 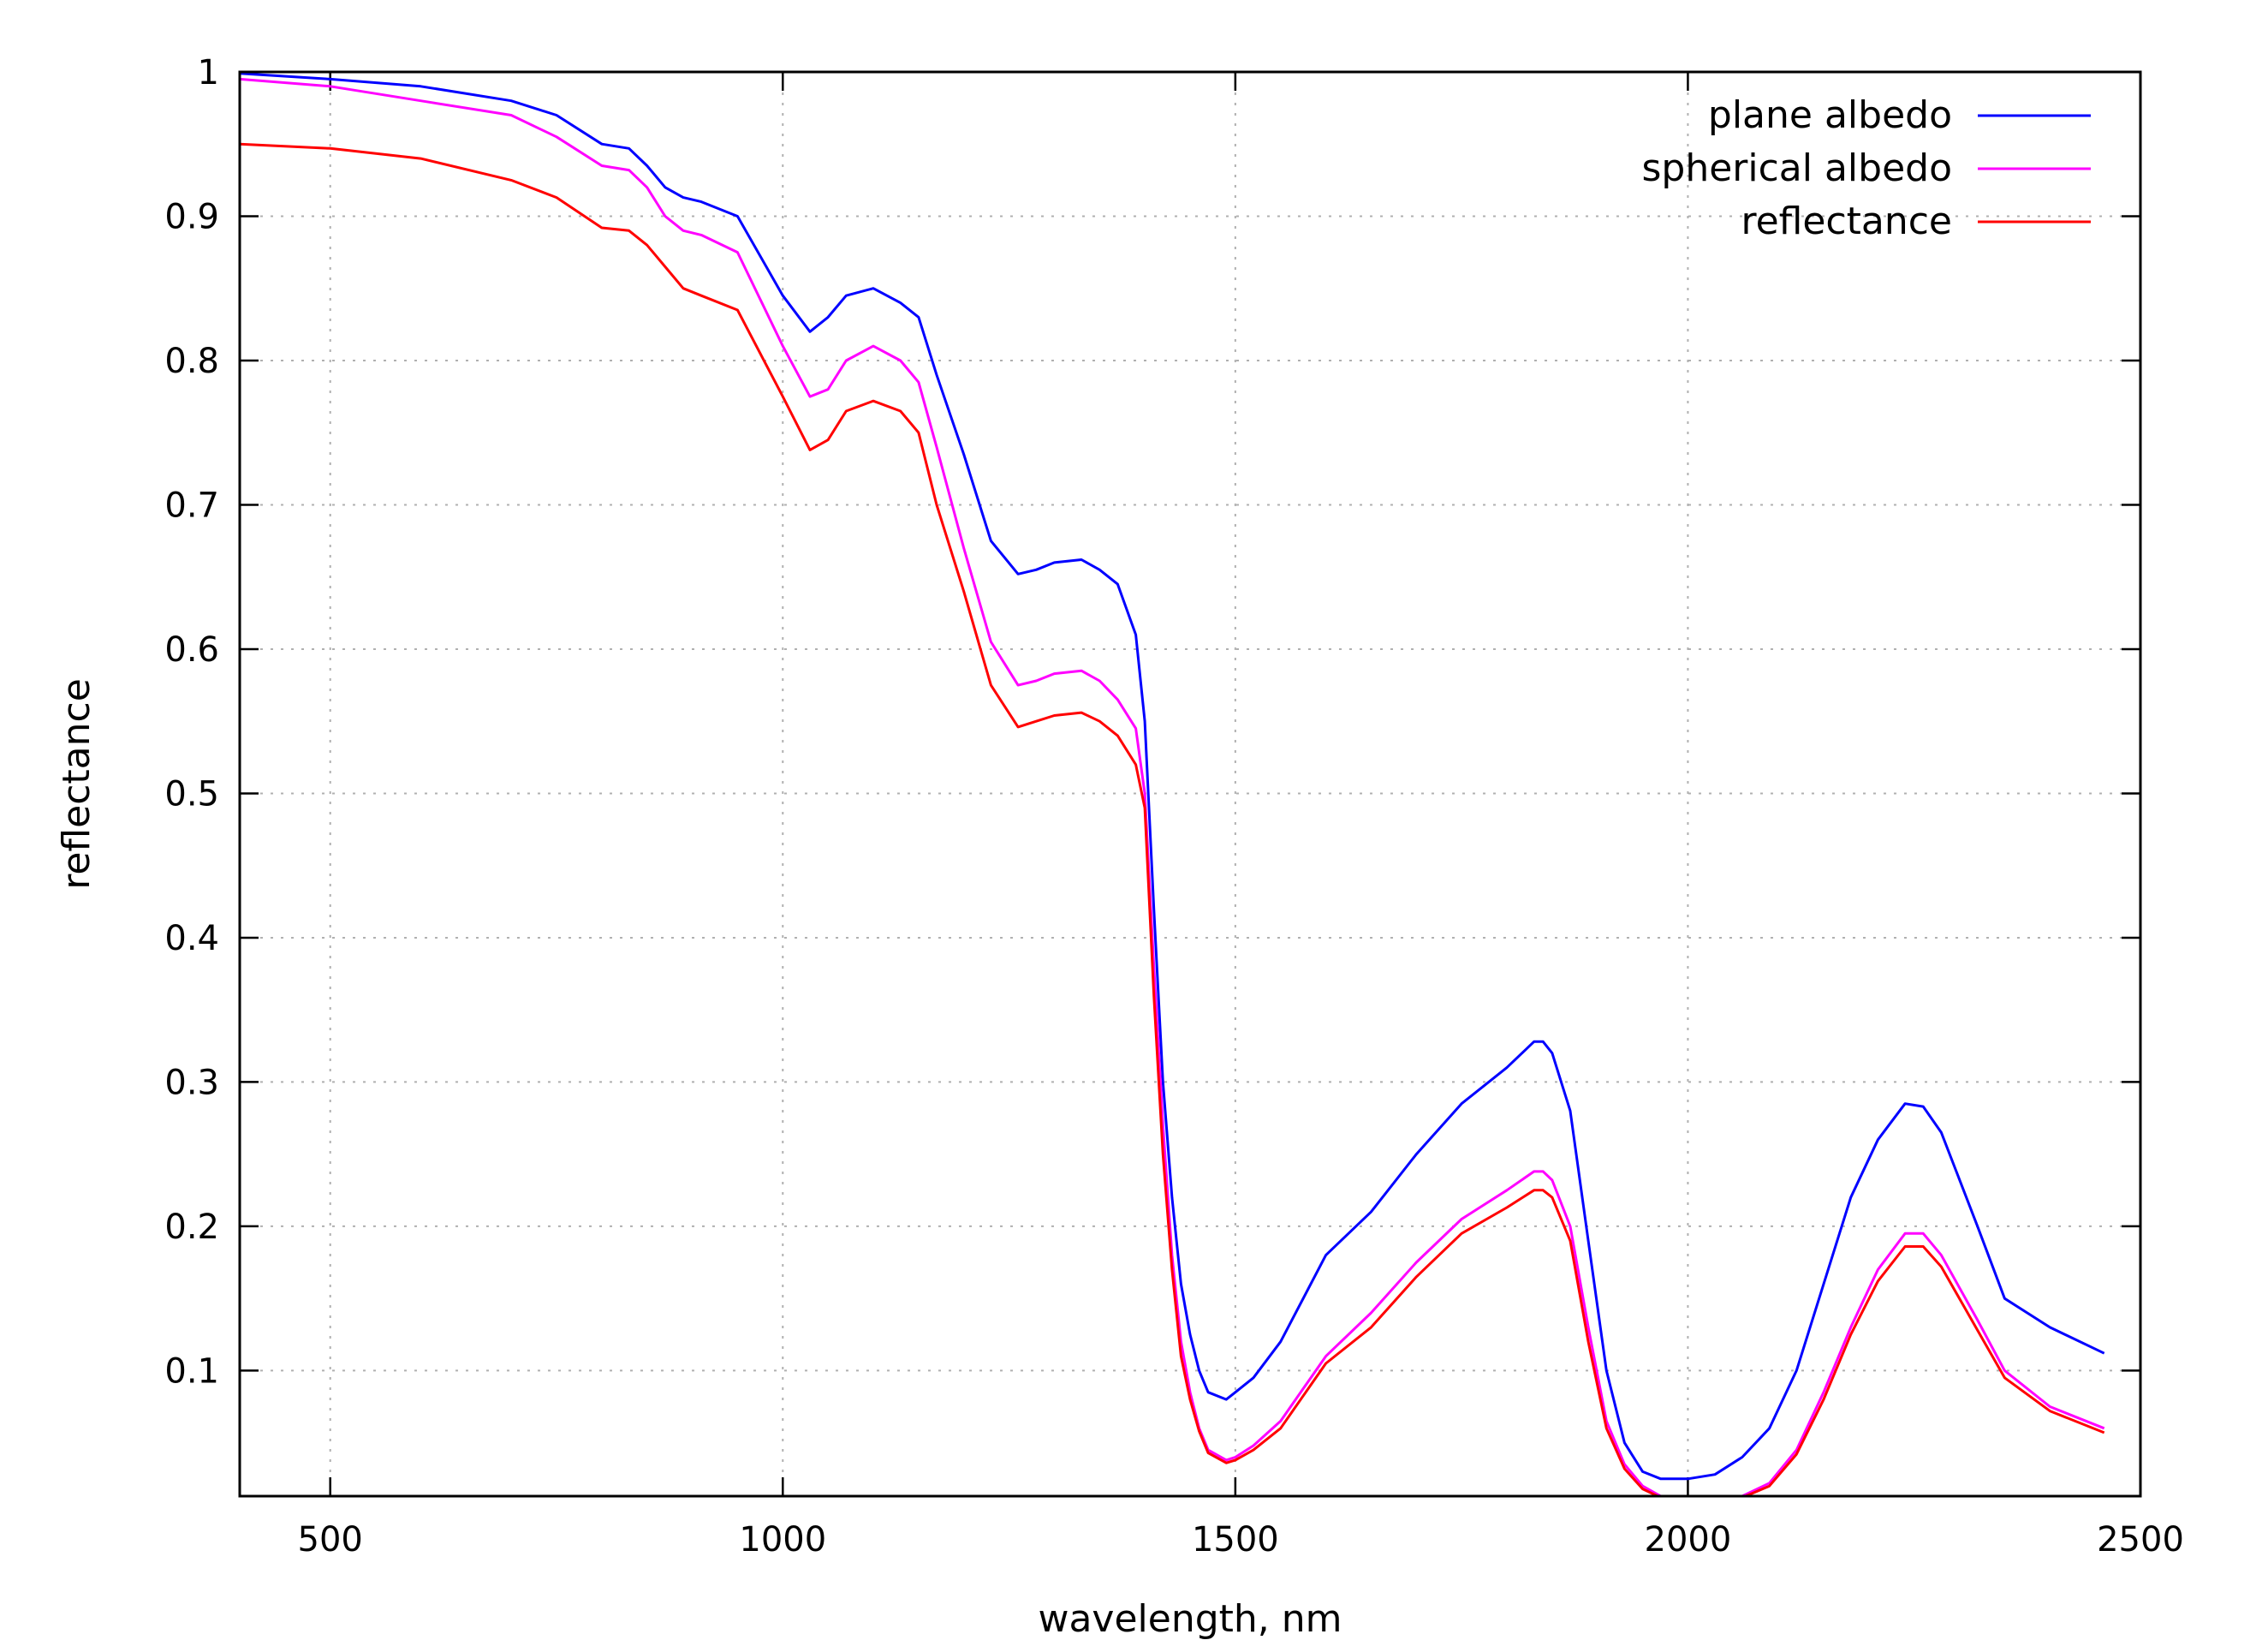 I want to click on y-tick-label: 0.6, so click(x=191, y=650).